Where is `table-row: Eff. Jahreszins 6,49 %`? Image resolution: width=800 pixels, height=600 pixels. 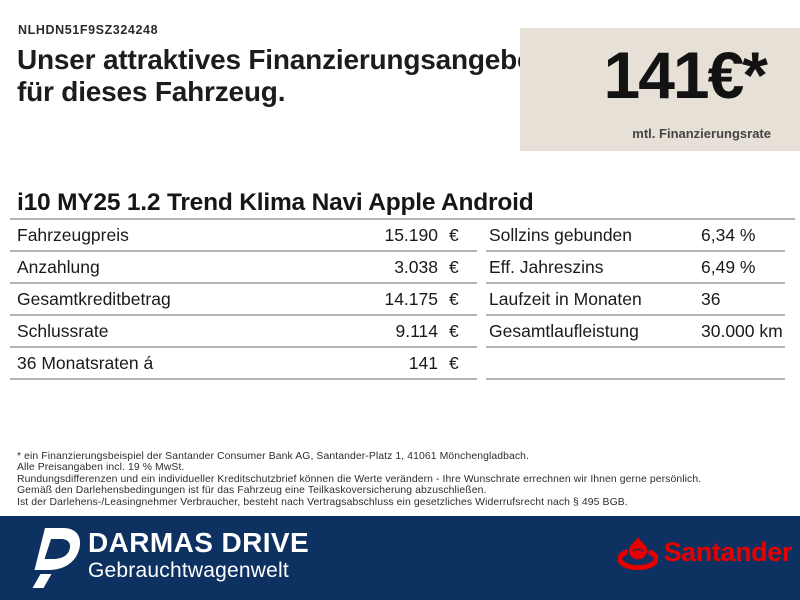
table-row: Eff. Jahreszins 6,49 % is located at coordinates (635, 268).